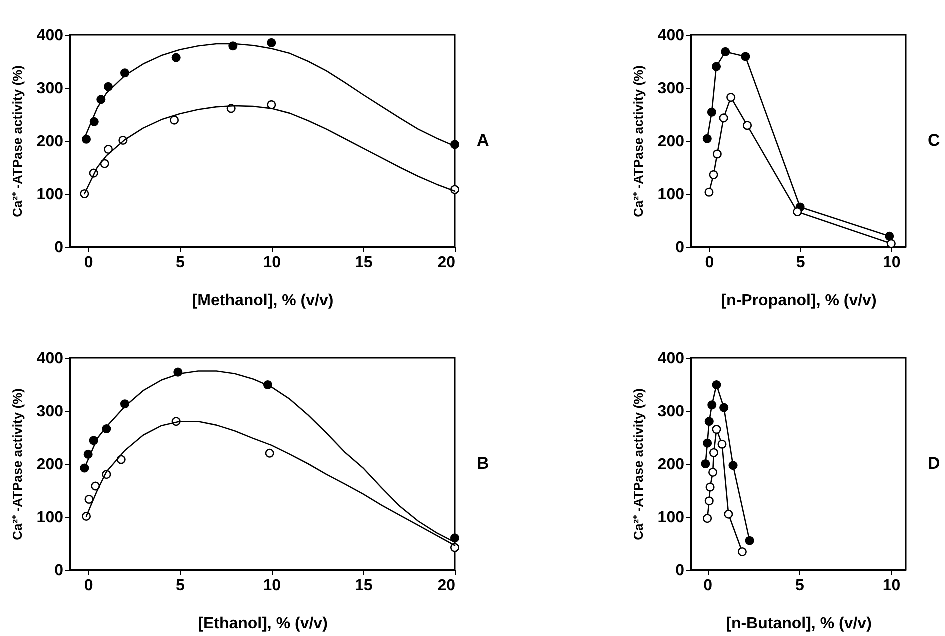 This screenshot has width=945, height=636. What do you see at coordinates (483, 463) in the screenshot?
I see `text: B` at bounding box center [483, 463].